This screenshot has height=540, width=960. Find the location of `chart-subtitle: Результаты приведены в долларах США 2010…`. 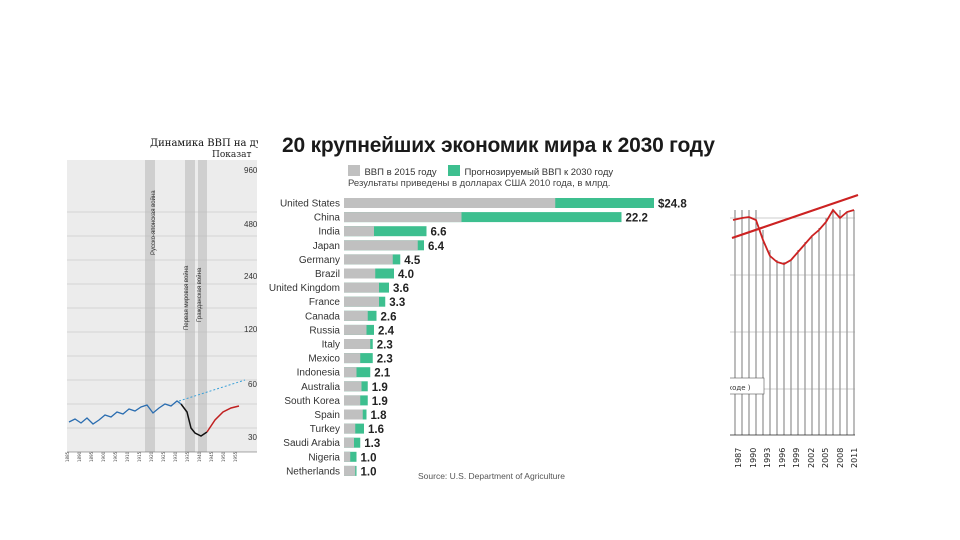

chart-subtitle: Результаты приведены в долларах США 2010… is located at coordinates (479, 183).